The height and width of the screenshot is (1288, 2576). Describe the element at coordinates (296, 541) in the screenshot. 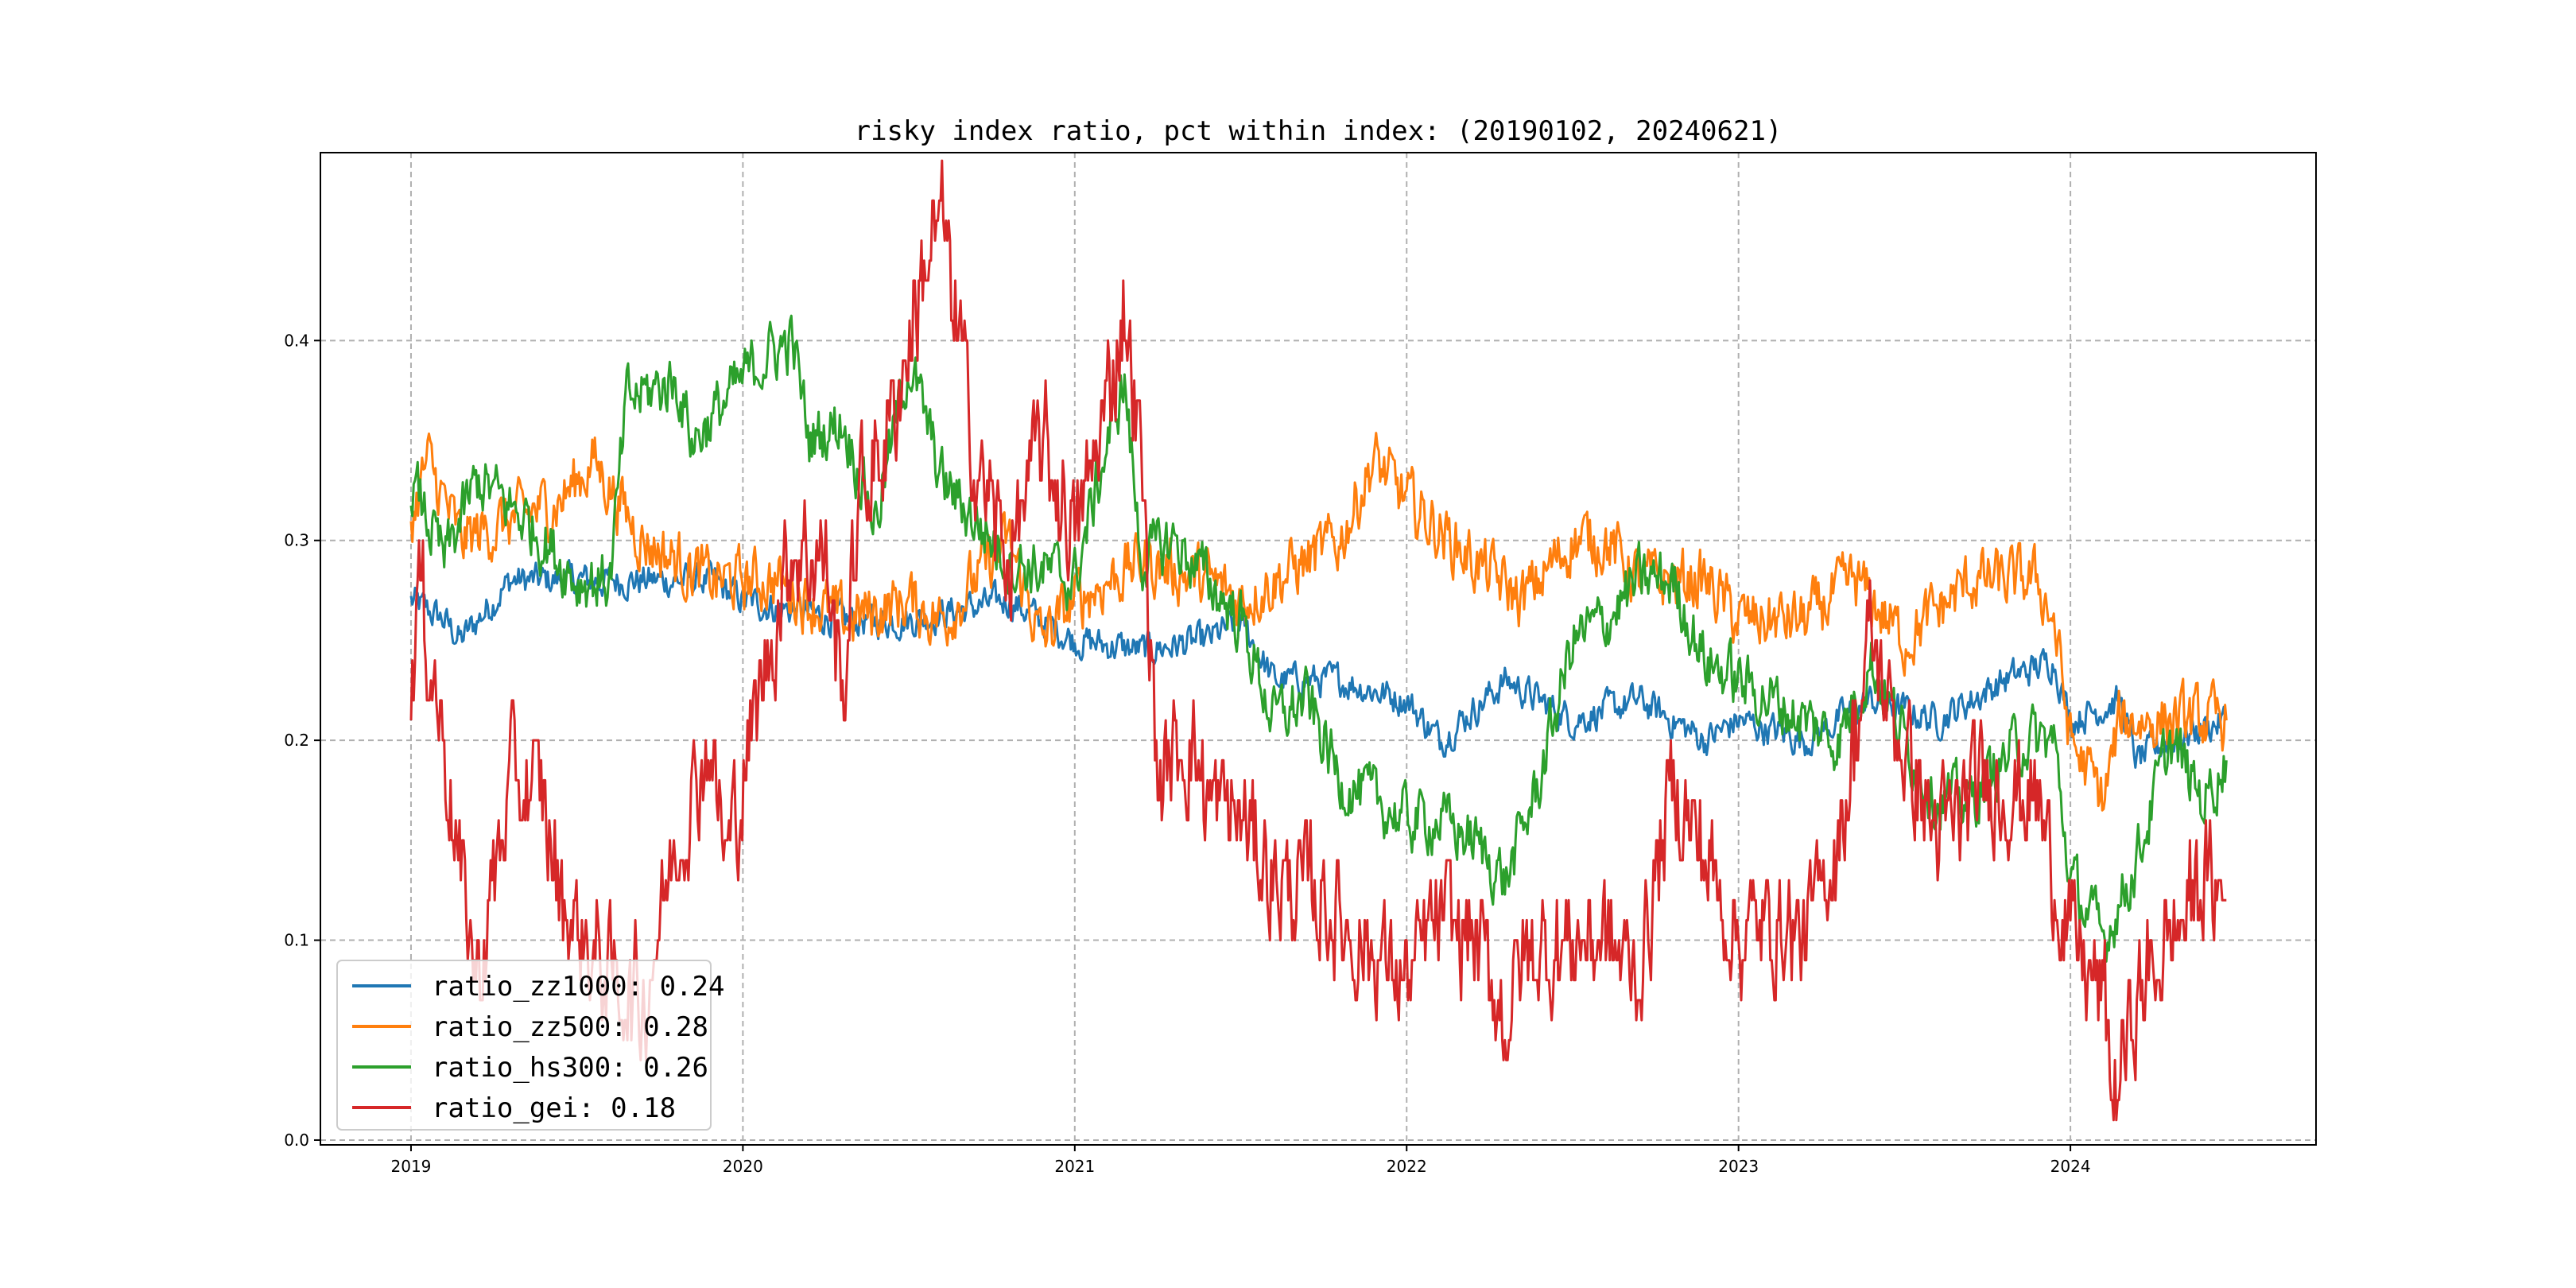

I see `y-tick-label: 0.3` at that location.